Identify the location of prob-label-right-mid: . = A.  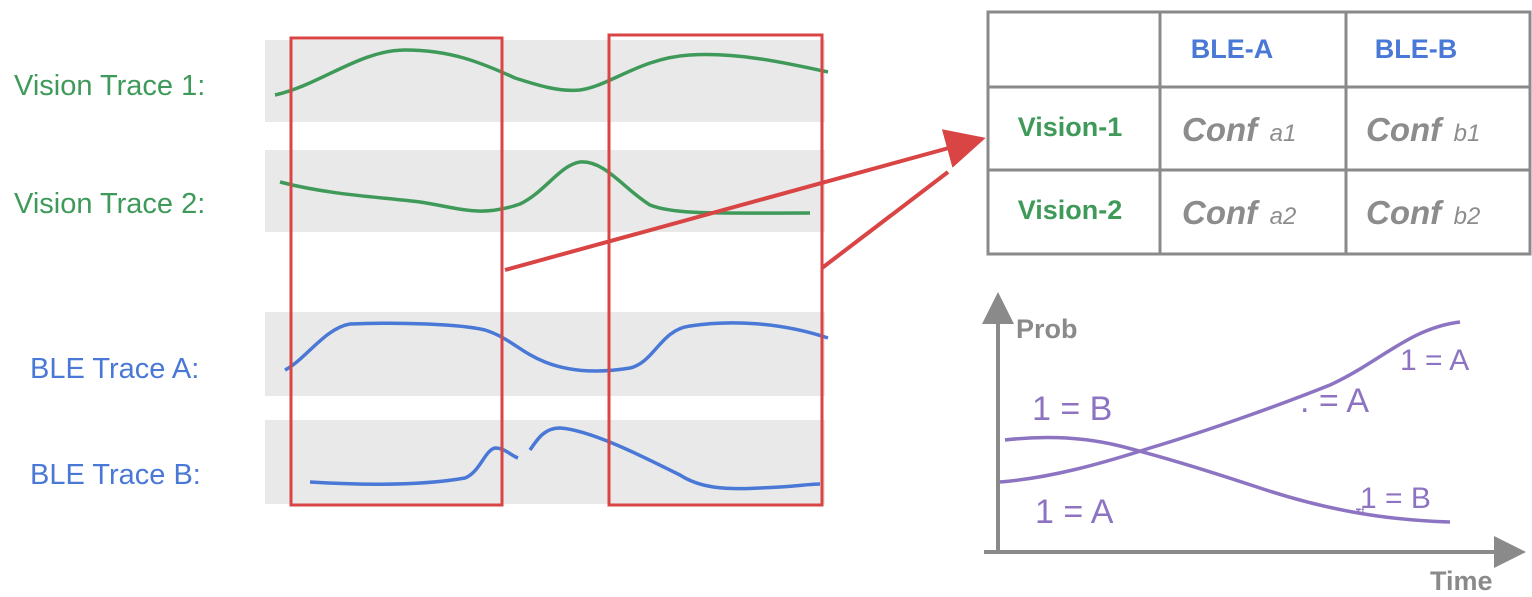
(1334, 401).